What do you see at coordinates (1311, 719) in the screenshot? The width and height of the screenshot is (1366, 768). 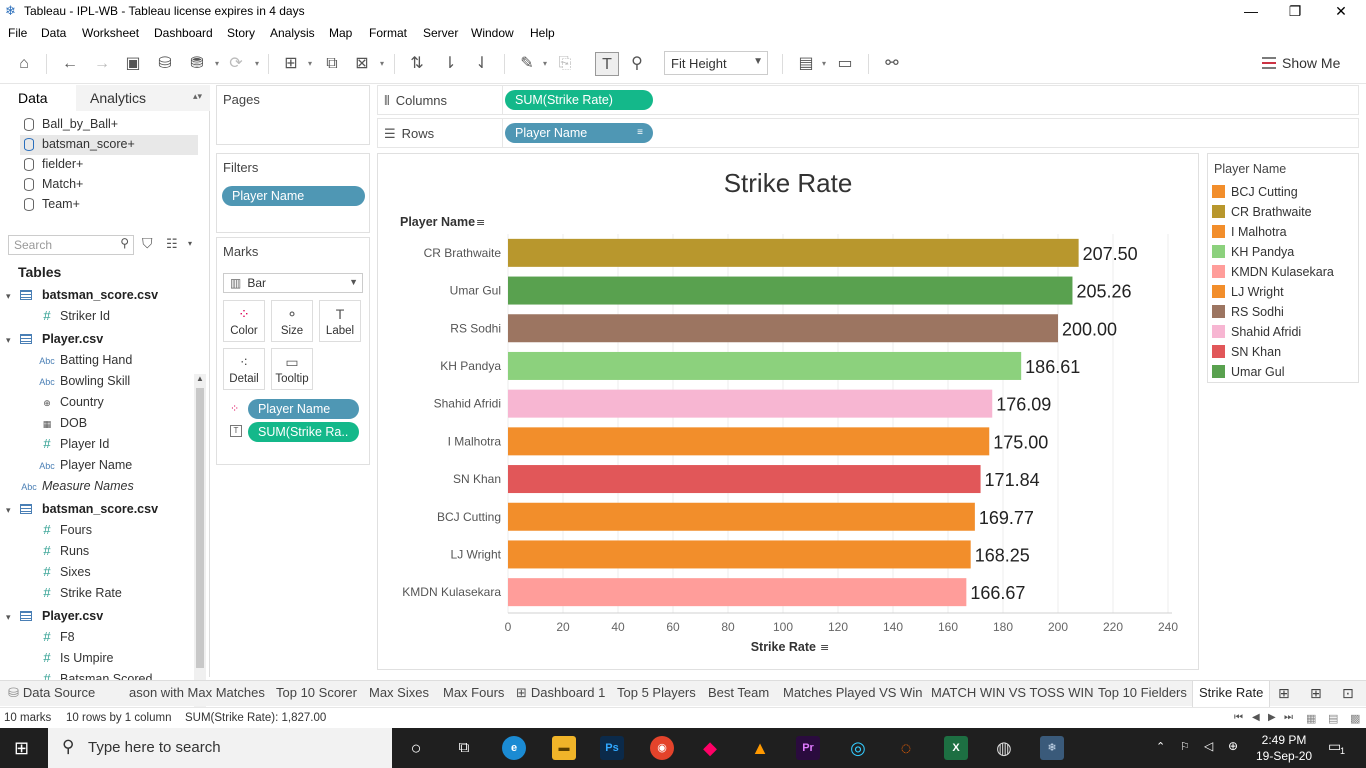 I see `show-filmstrip-icon: ▦` at bounding box center [1311, 719].